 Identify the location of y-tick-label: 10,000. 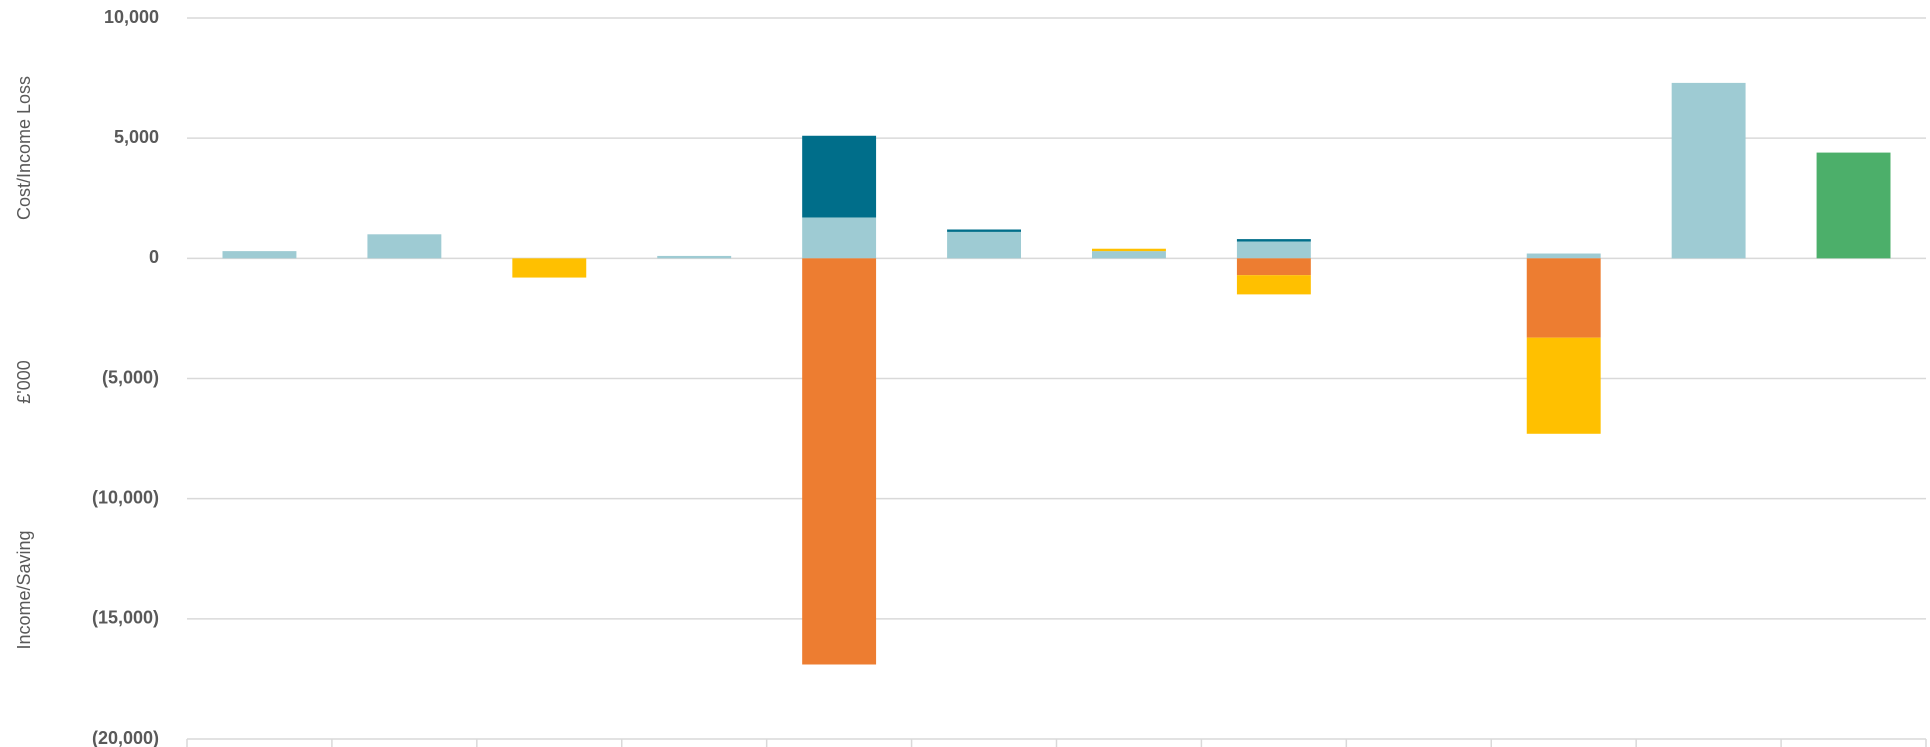
(131, 17).